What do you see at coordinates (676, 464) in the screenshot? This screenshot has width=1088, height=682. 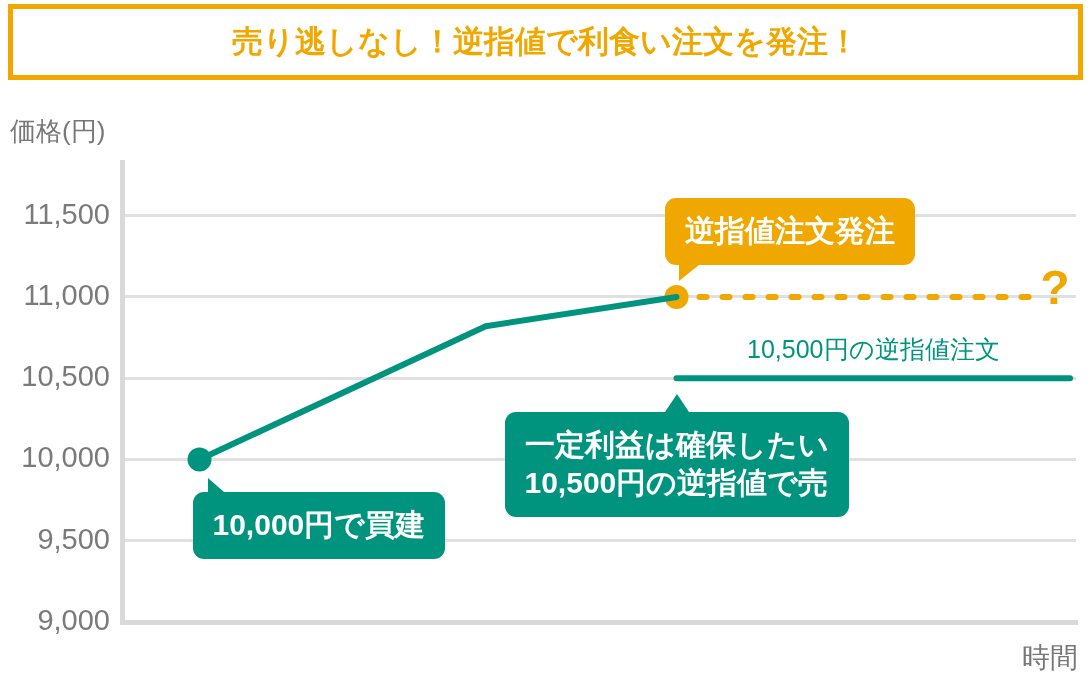 I see `annotation: 一定利益は確保したい 10,500円の逆指値で売` at bounding box center [676, 464].